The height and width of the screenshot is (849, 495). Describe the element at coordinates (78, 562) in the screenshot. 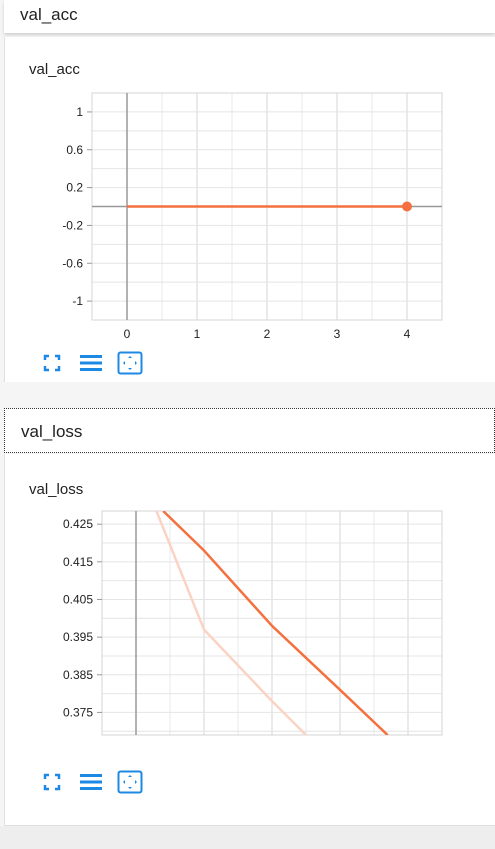

I see `y-tick-label: 0.415` at that location.